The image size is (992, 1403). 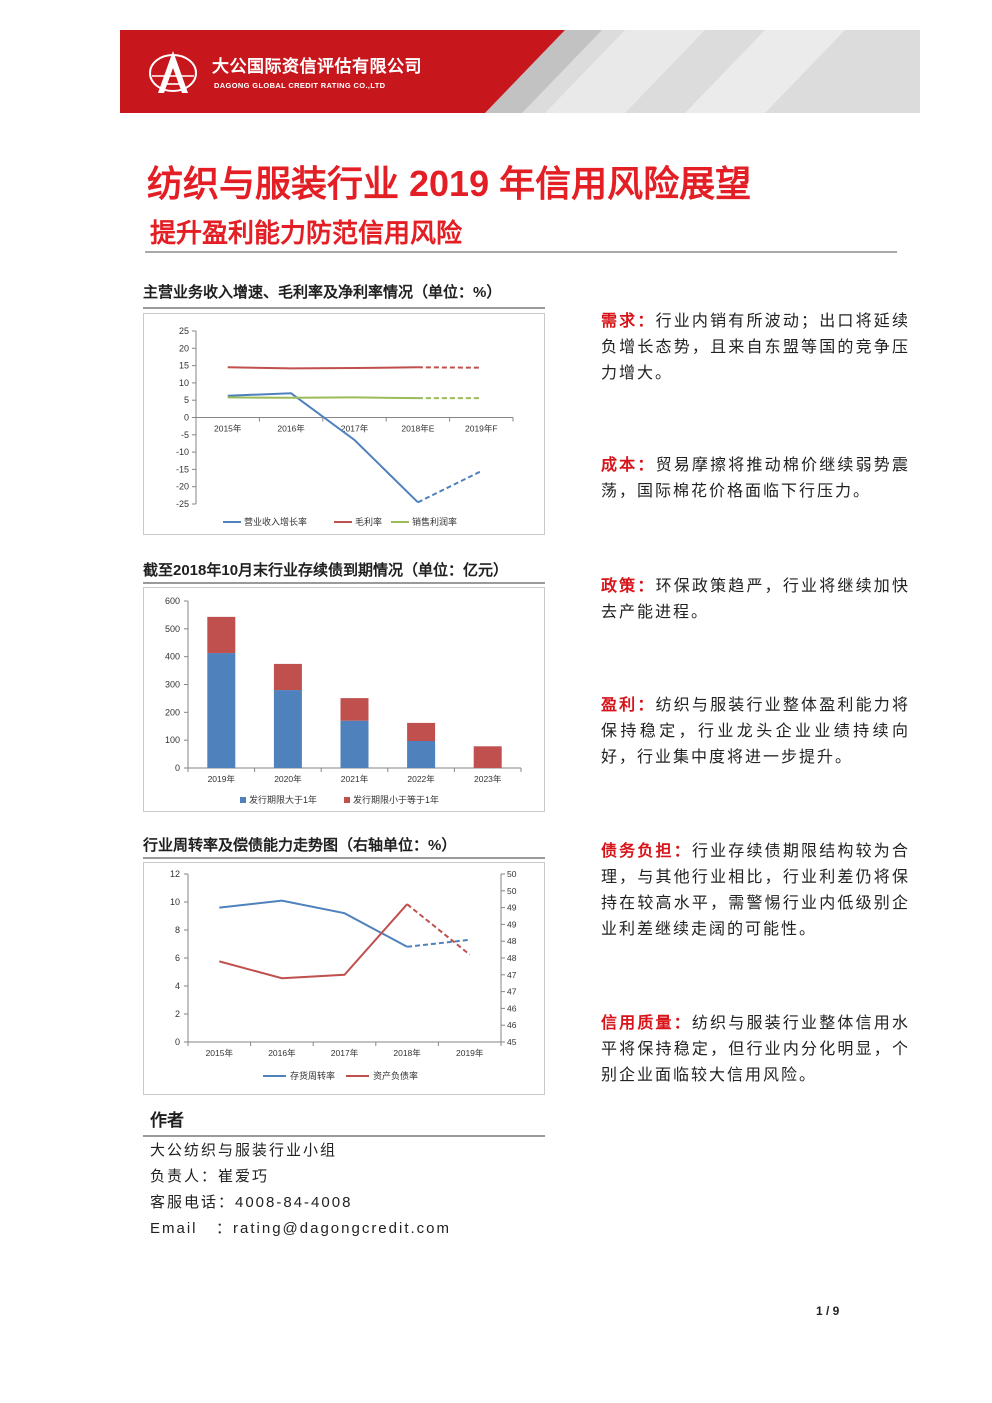 What do you see at coordinates (646, 1023) in the screenshot?
I see `highlight-label: 信用质量：` at bounding box center [646, 1023].